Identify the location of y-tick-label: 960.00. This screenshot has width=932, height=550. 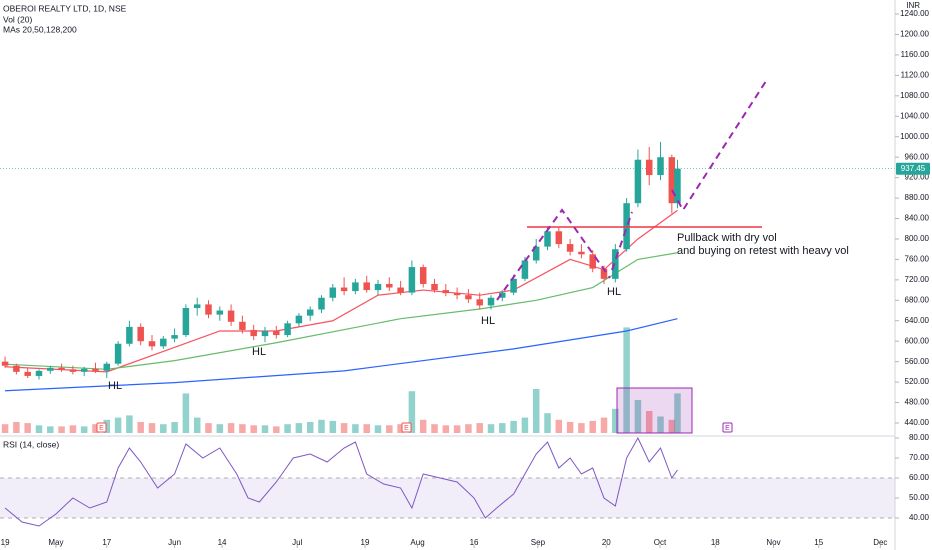
(917, 156).